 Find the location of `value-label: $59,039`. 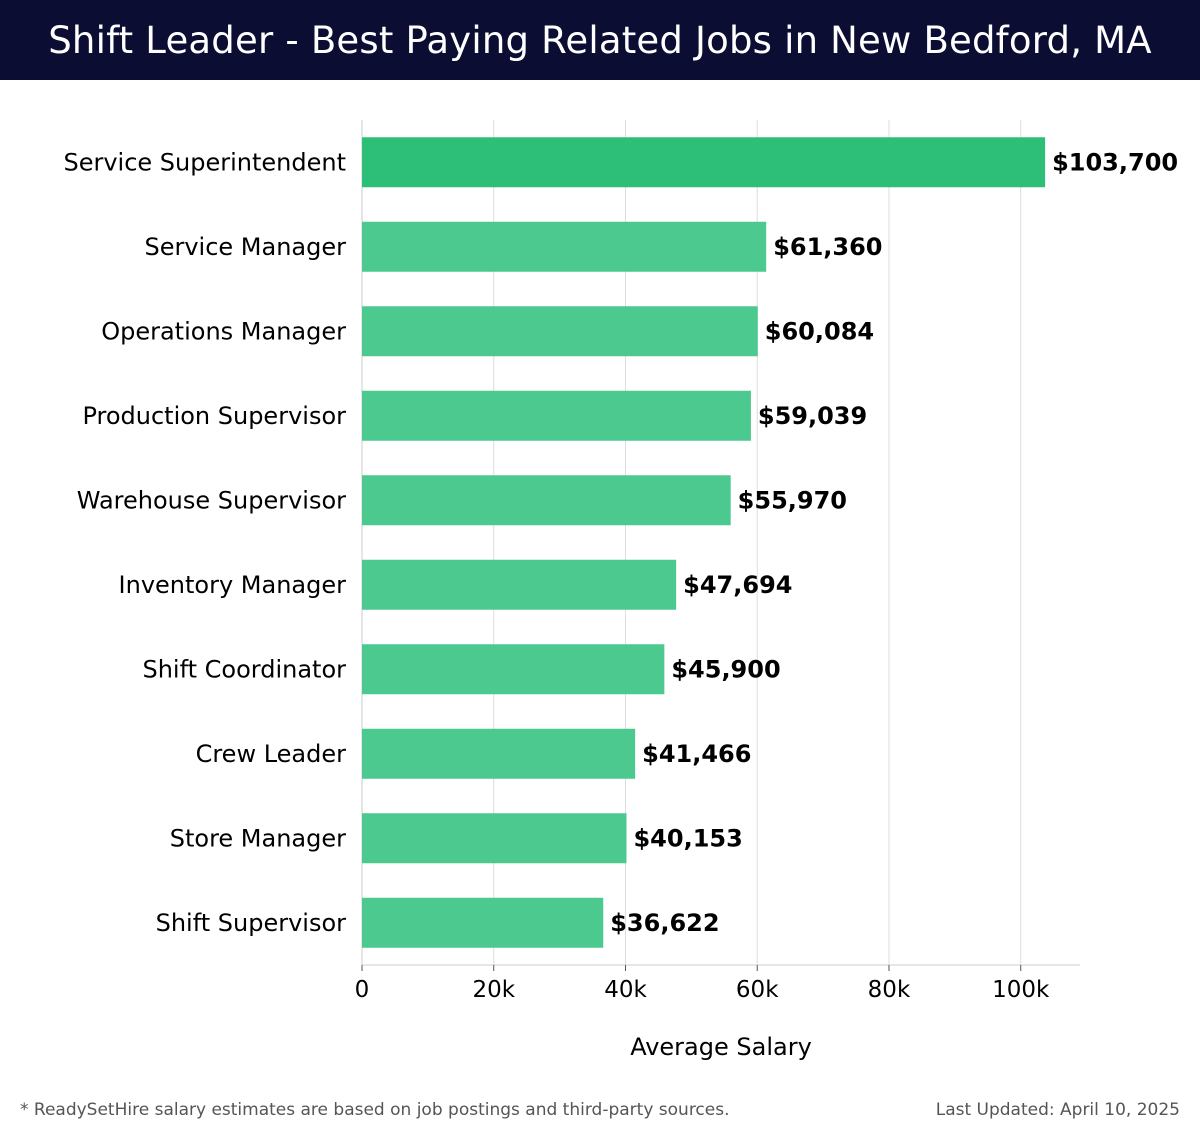

value-label: $59,039 is located at coordinates (812, 416).